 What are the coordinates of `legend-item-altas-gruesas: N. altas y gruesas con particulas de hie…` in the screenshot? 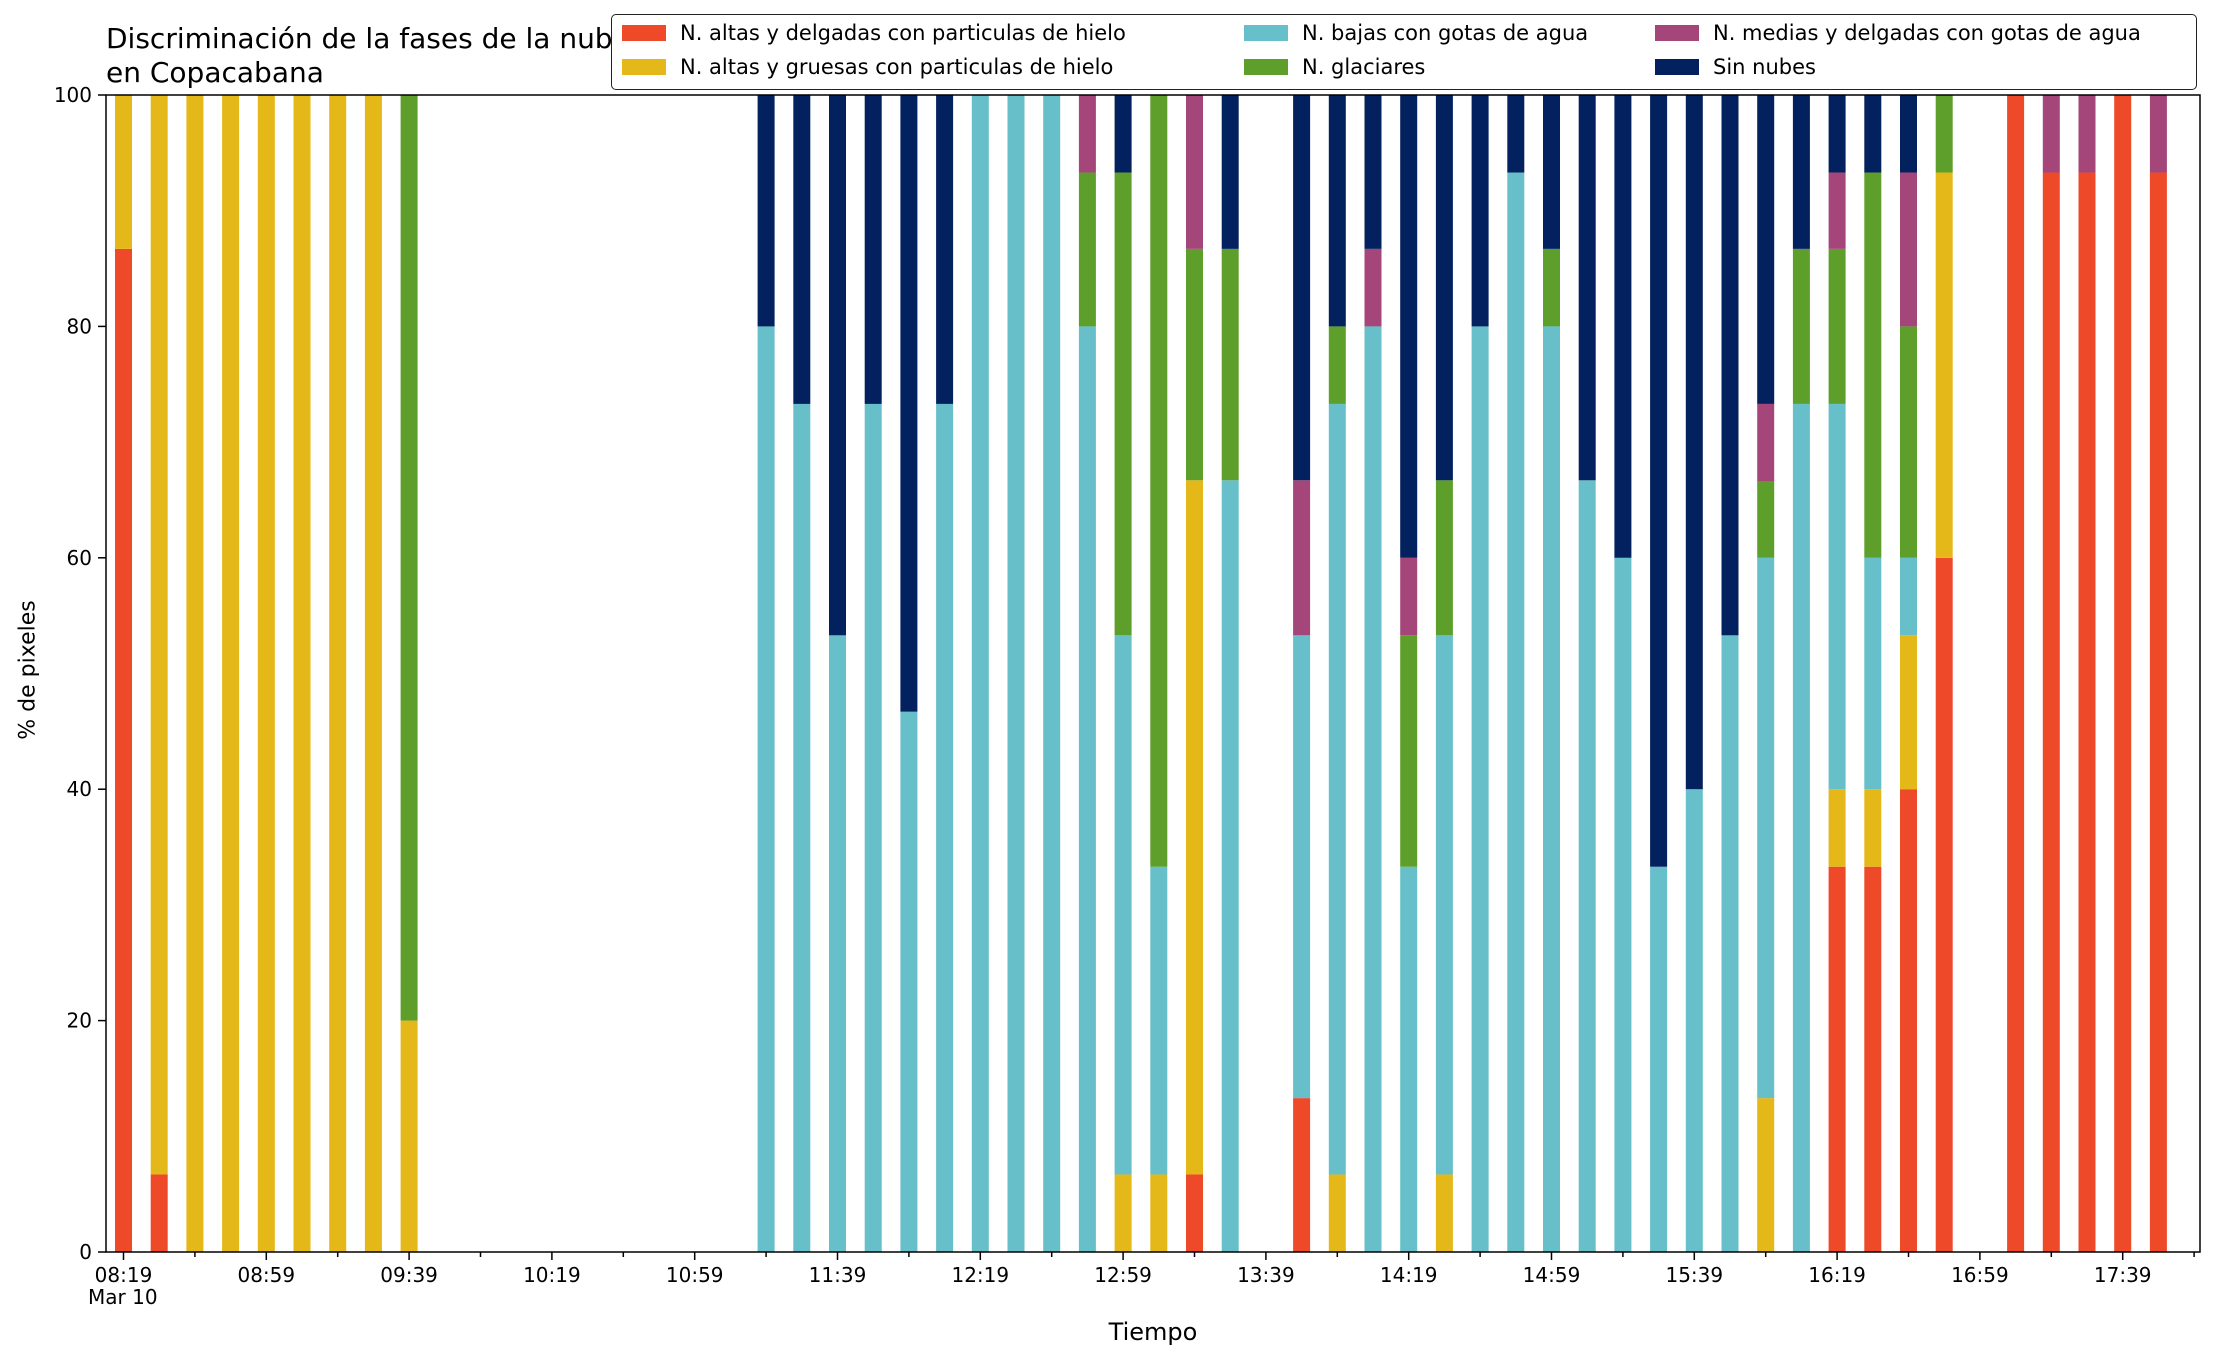 It's located at (867, 67).